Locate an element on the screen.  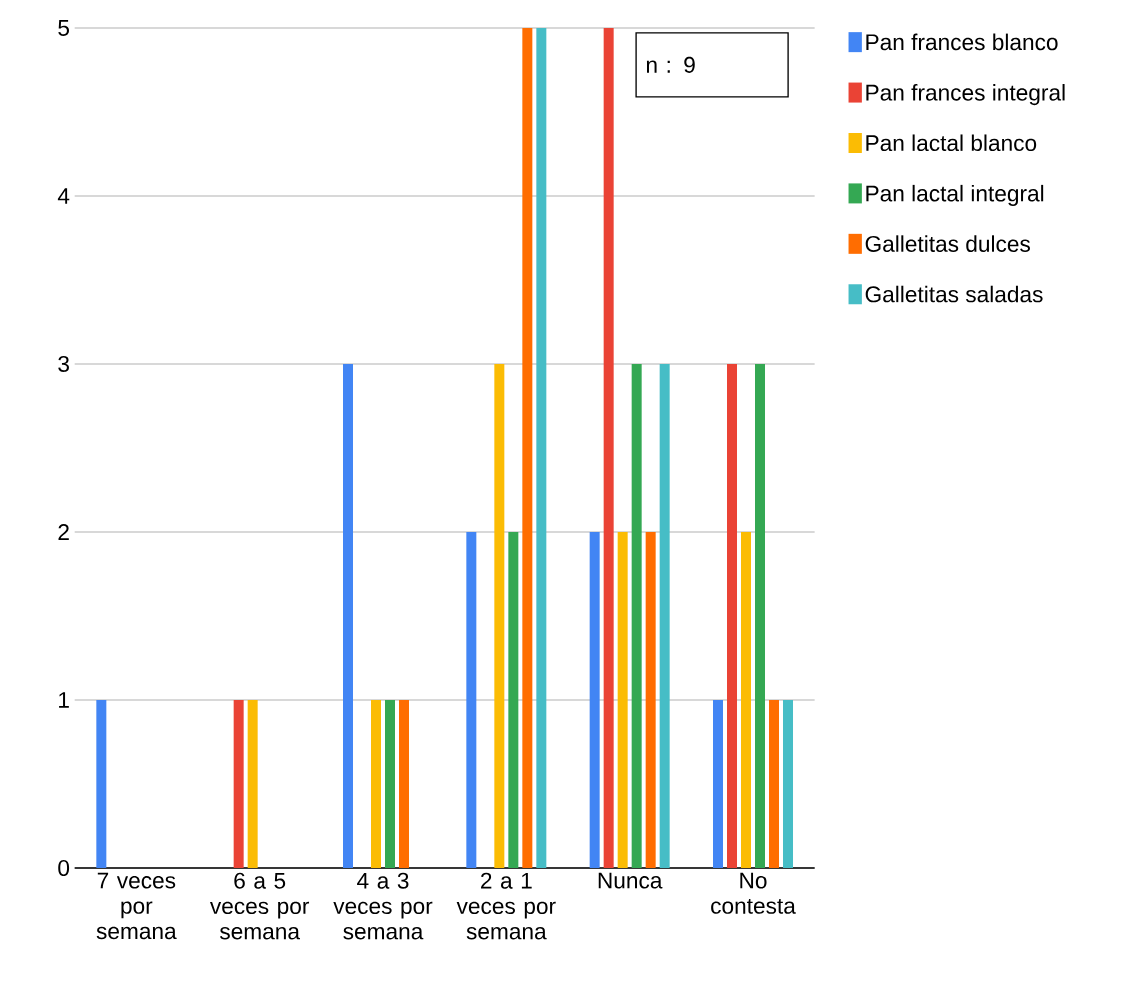
x-tick-label: 7 veces por semana is located at coordinates (136, 906).